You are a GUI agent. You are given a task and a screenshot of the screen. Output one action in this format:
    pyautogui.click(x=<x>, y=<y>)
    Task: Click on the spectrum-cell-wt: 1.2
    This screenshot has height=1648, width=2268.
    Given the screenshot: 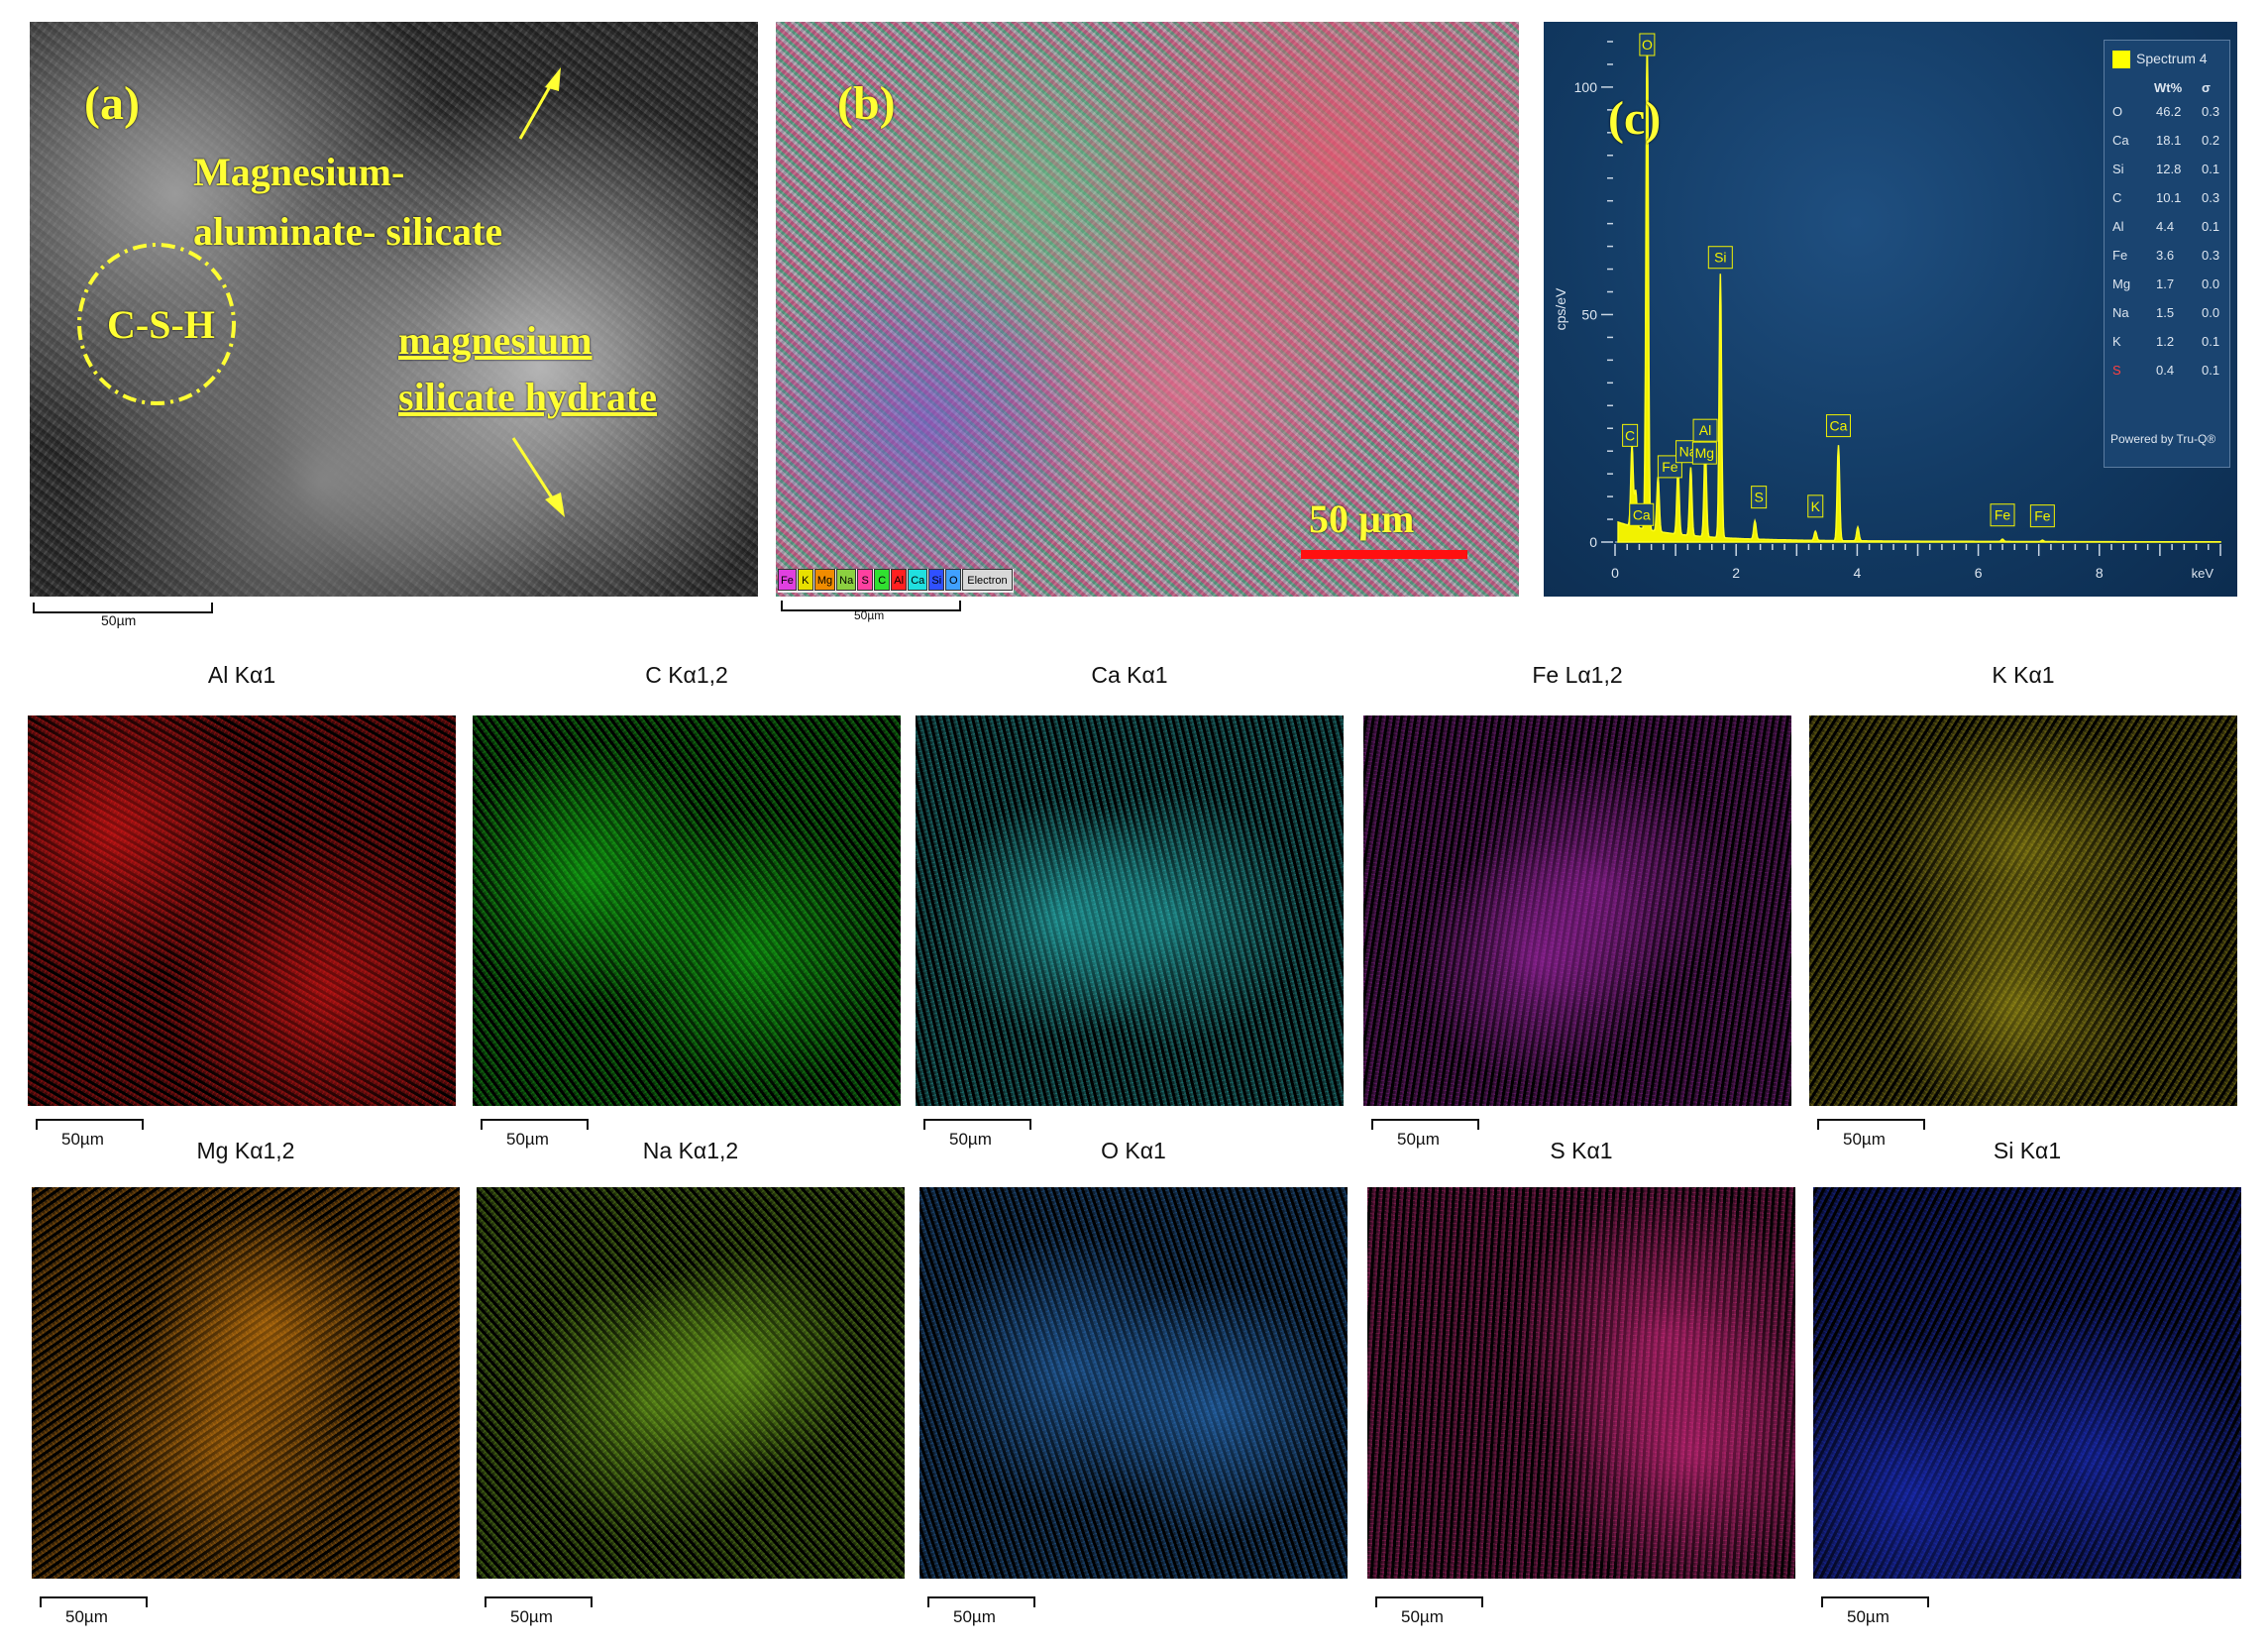 What is the action you would take?
    pyautogui.click(x=2166, y=341)
    